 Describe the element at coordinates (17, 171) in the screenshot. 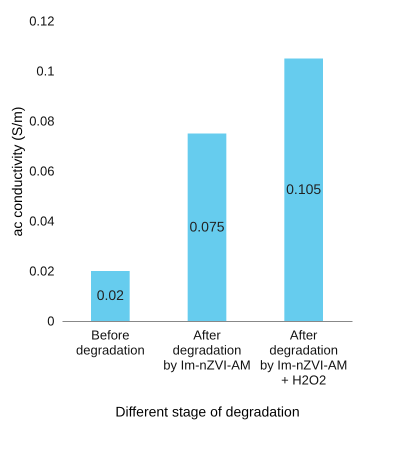

I see `y-axis-title: ac conductivity (S/m)` at that location.